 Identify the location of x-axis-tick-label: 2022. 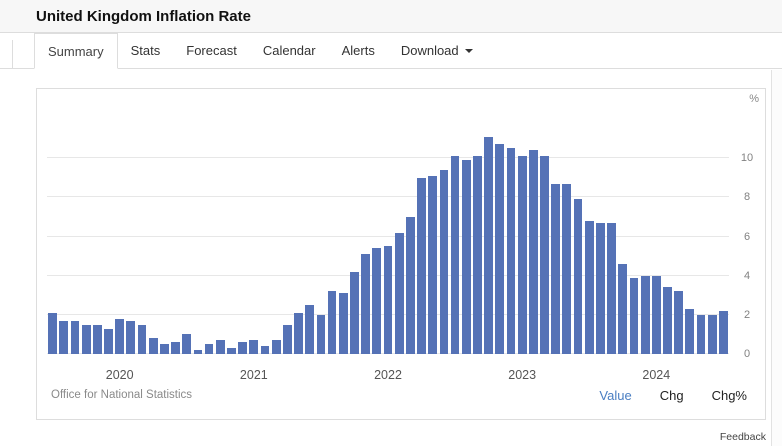
(388, 375).